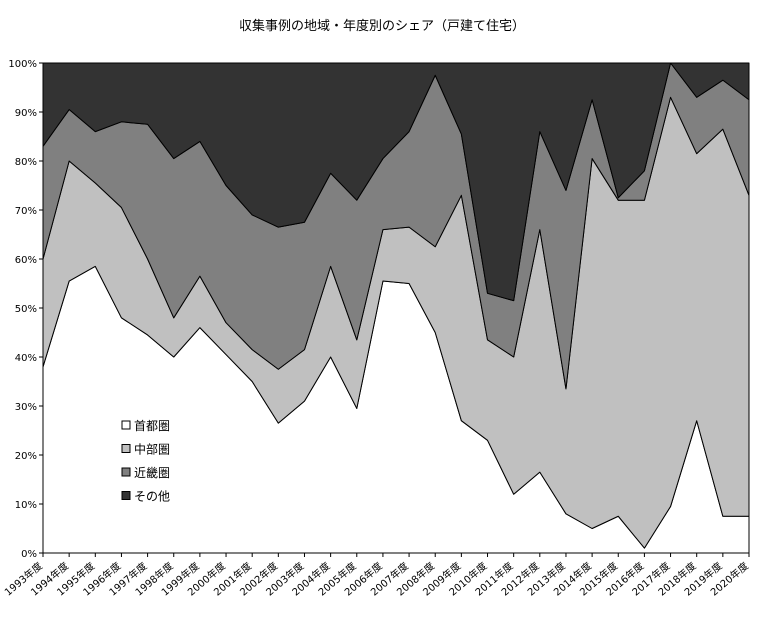 The width and height of the screenshot is (764, 618). Describe the element at coordinates (26, 456) in the screenshot. I see `y-tick-label: 20%` at that location.